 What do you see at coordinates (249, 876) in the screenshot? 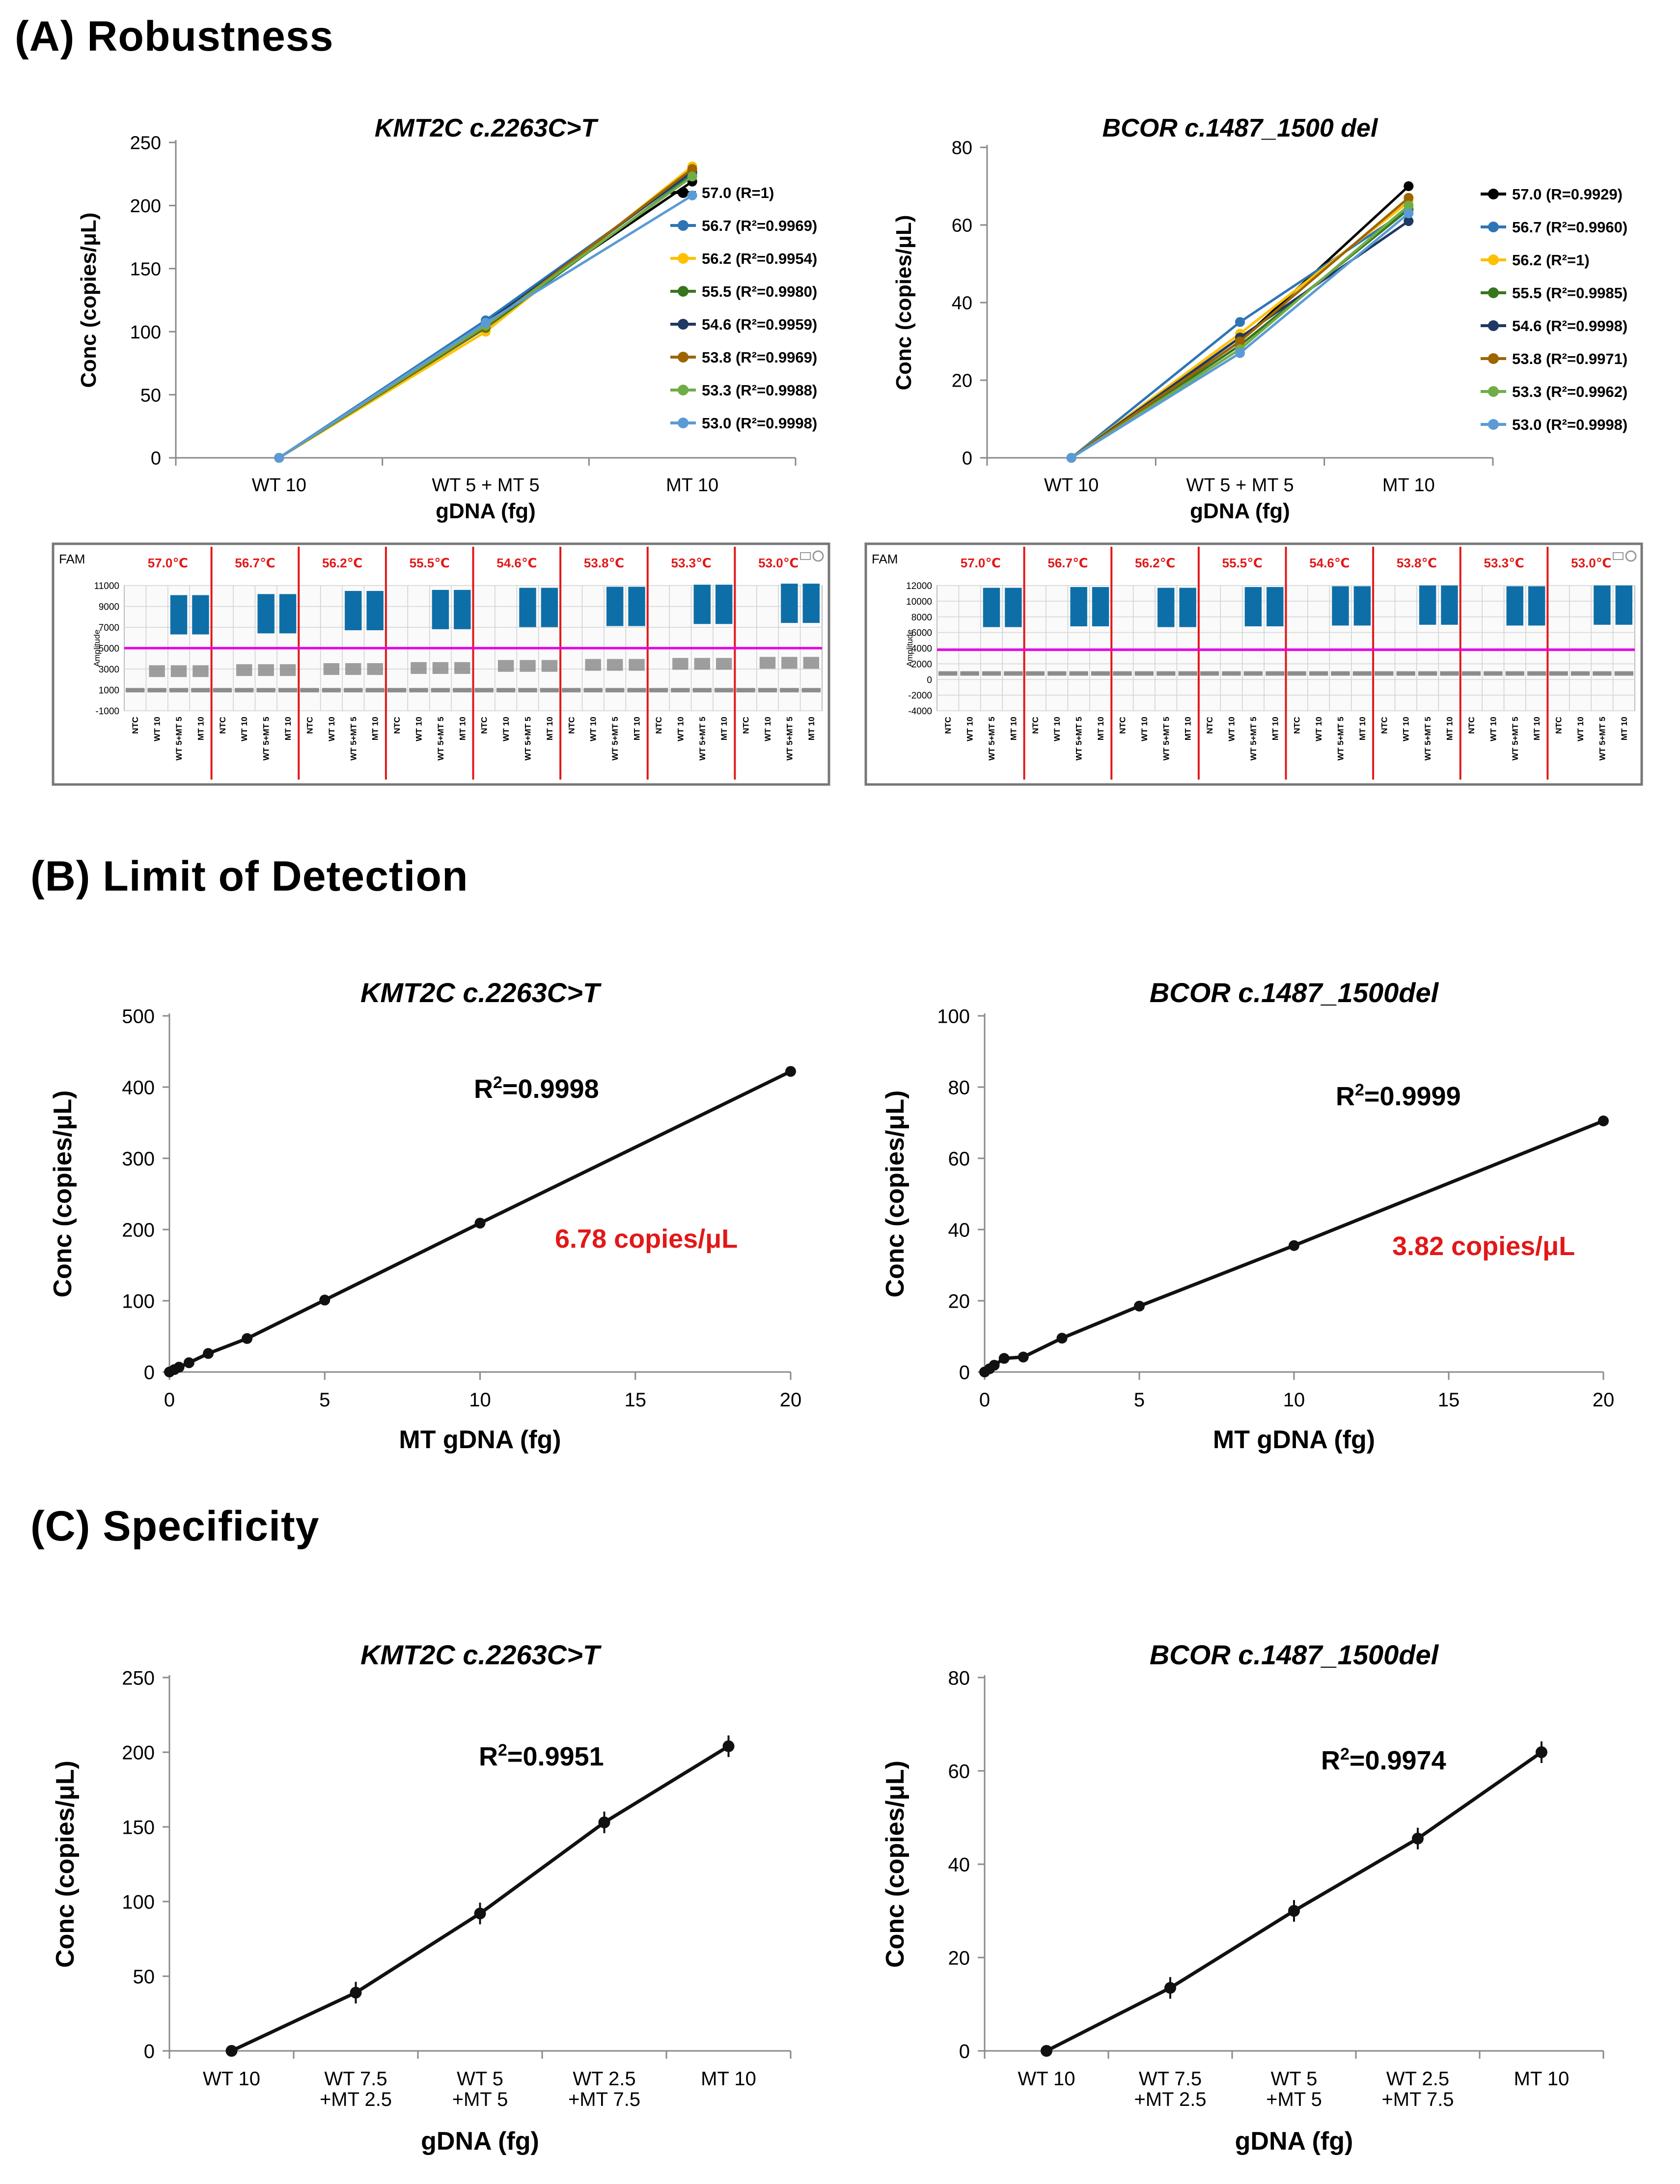
I see `section-title-limit-of-detection: (B) Limit of Detection` at bounding box center [249, 876].